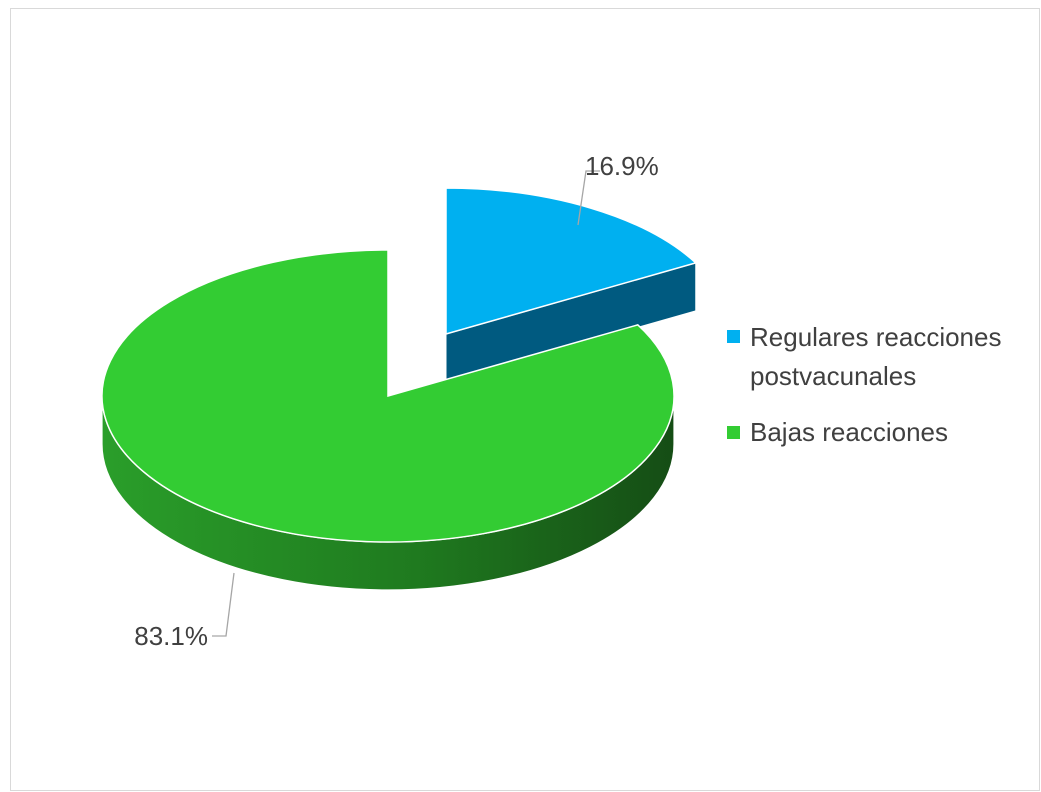 The width and height of the screenshot is (1041, 792). What do you see at coordinates (849, 432) in the screenshot?
I see `legend-label-1-line-0: Bajas reacciones` at bounding box center [849, 432].